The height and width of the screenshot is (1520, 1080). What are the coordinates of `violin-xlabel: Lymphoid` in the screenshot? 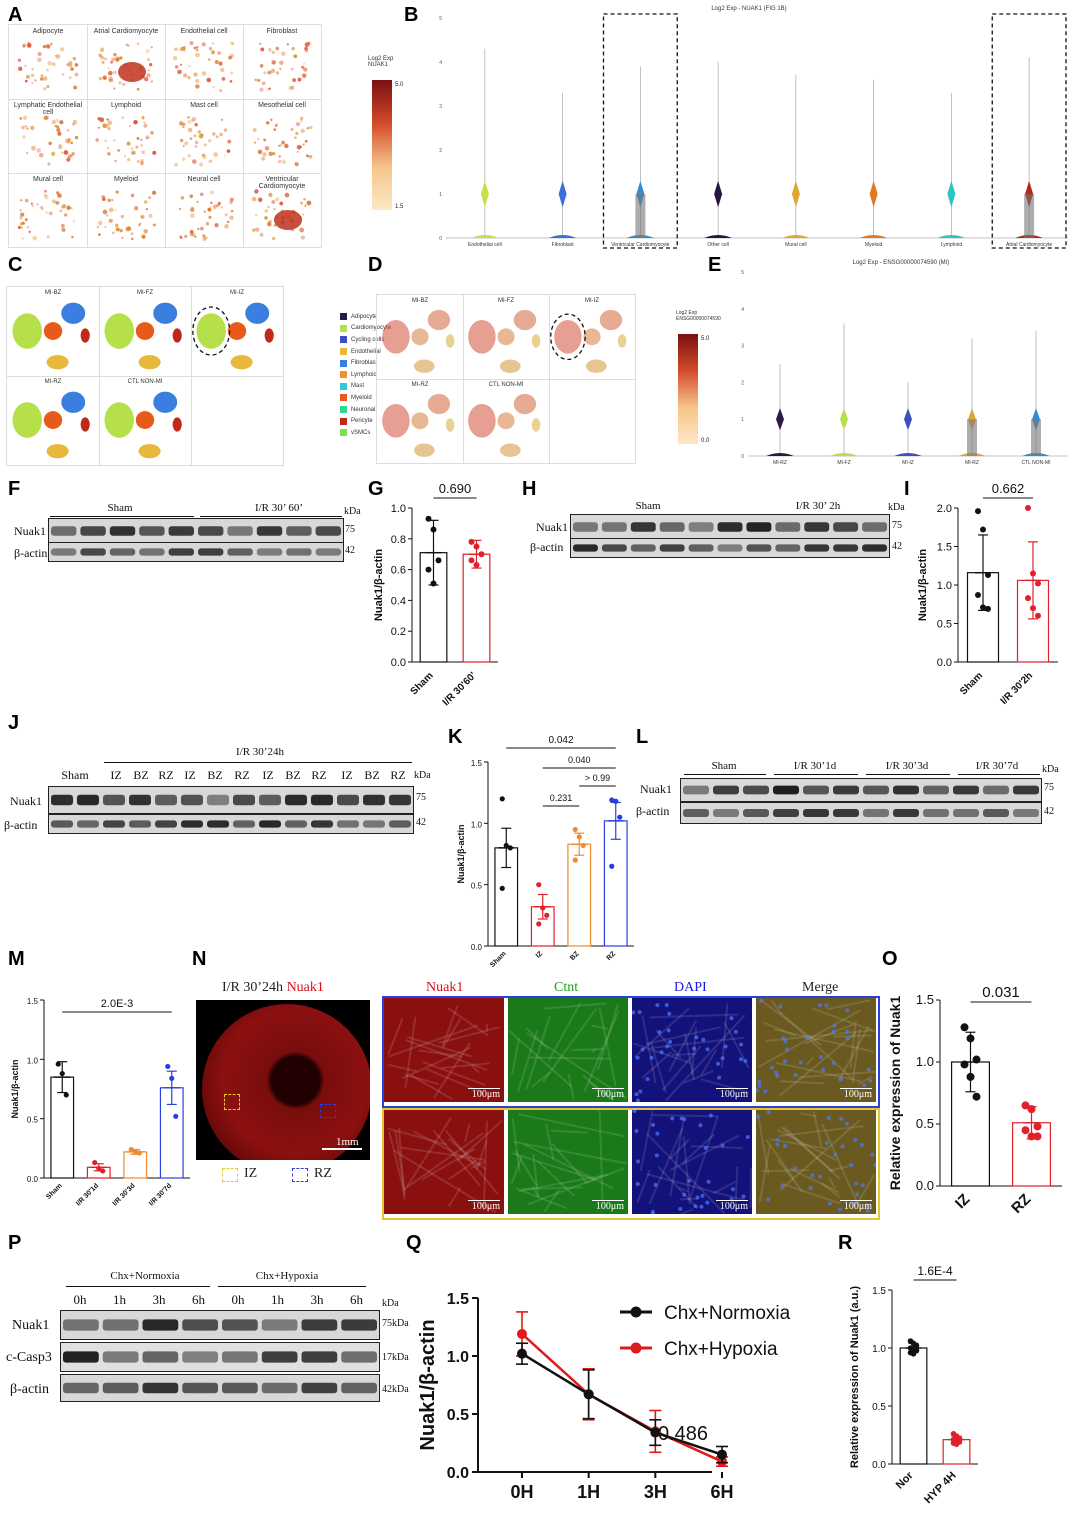 It's located at (952, 245).